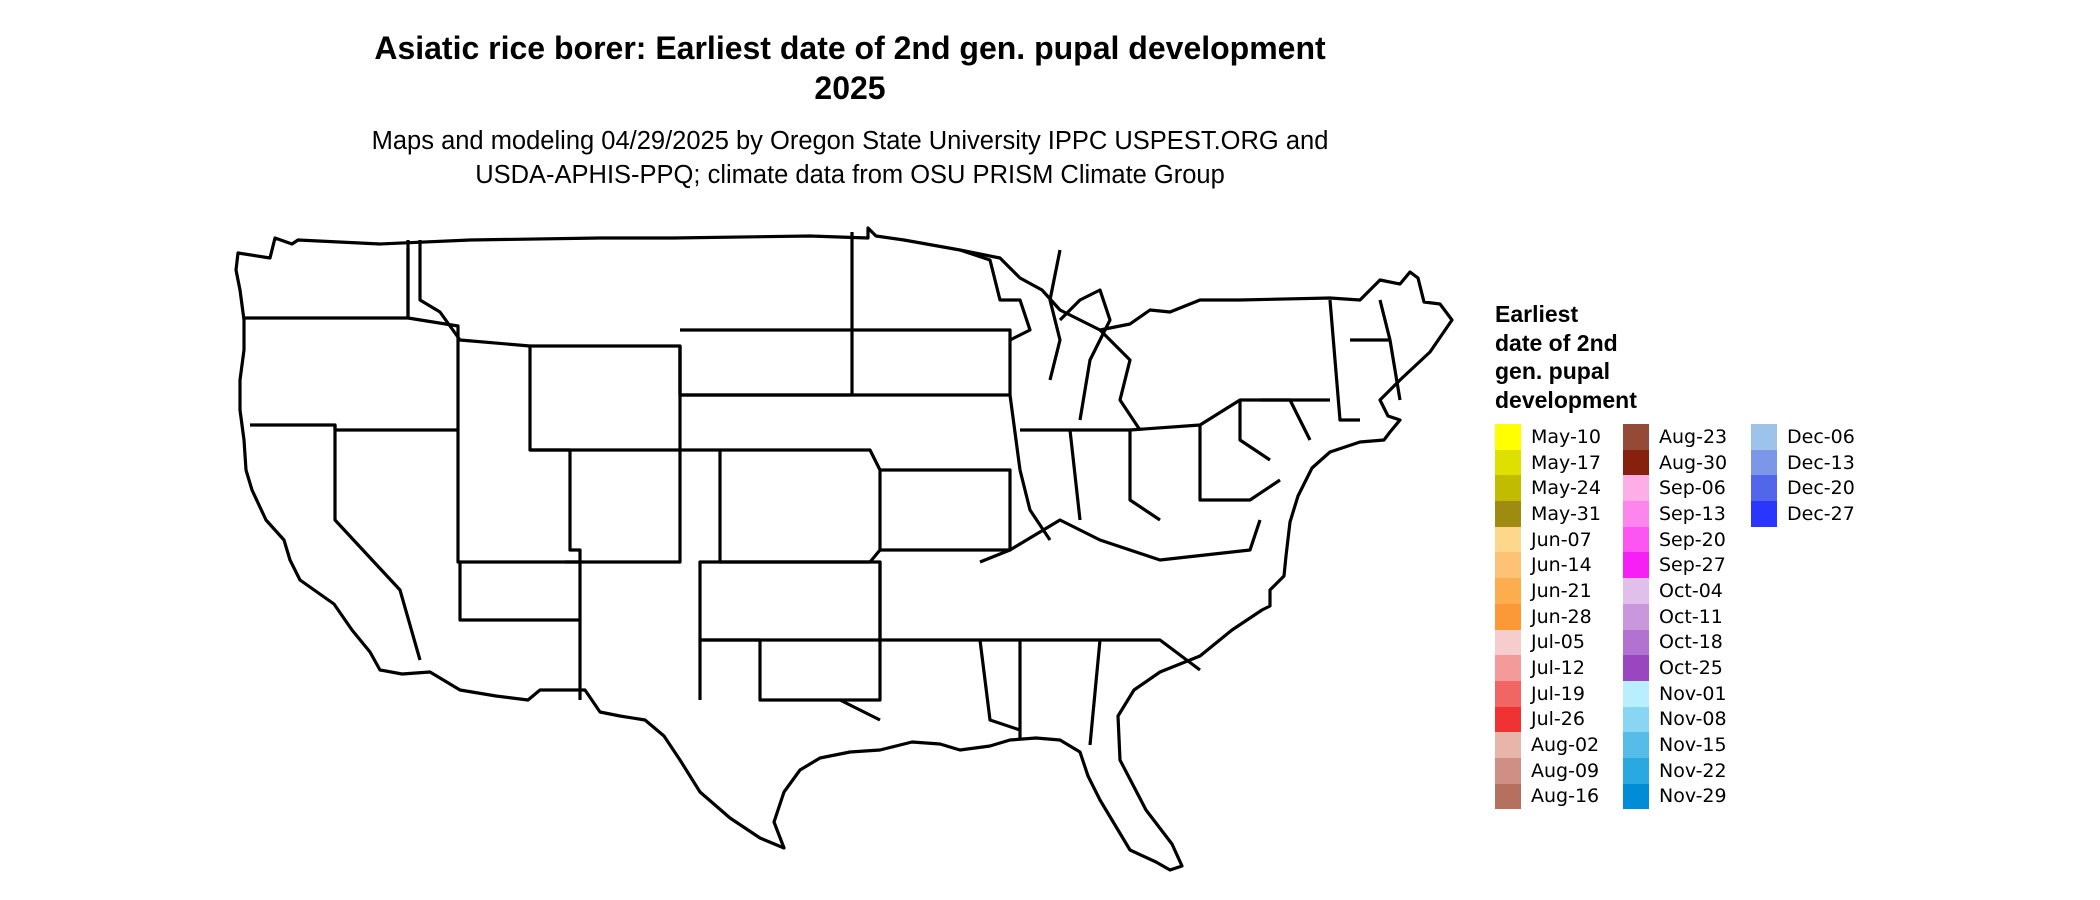 Image resolution: width=2100 pixels, height=900 pixels. I want to click on legend-item: Jun-28, so click(1559, 616).